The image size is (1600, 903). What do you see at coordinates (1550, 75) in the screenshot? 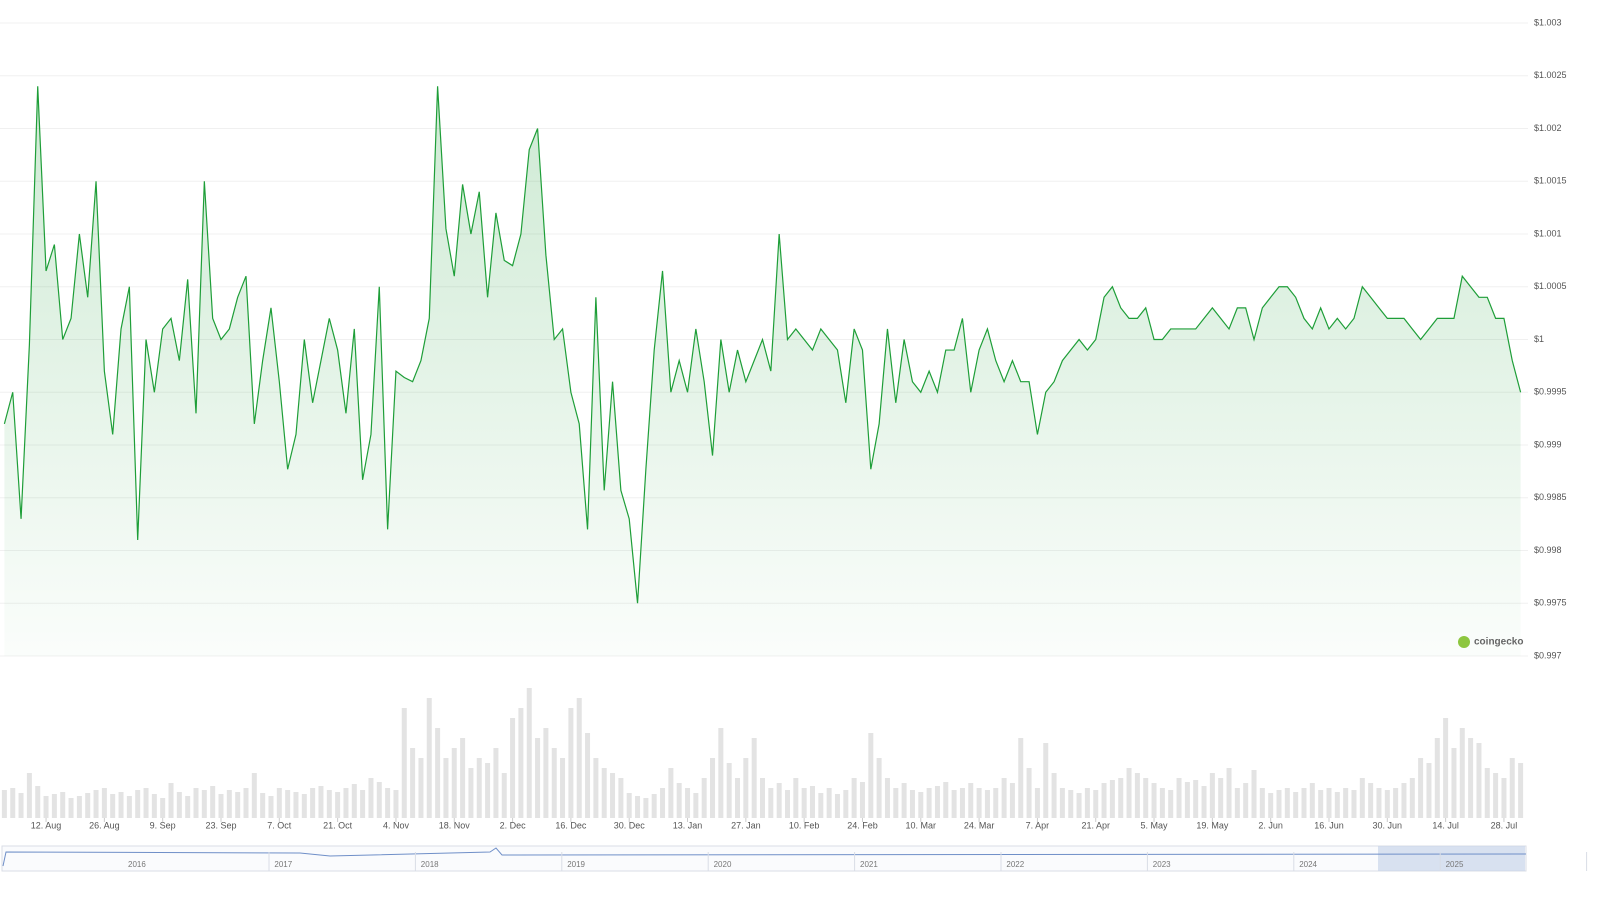
I see `y-tick-label: $1.0025` at bounding box center [1550, 75].